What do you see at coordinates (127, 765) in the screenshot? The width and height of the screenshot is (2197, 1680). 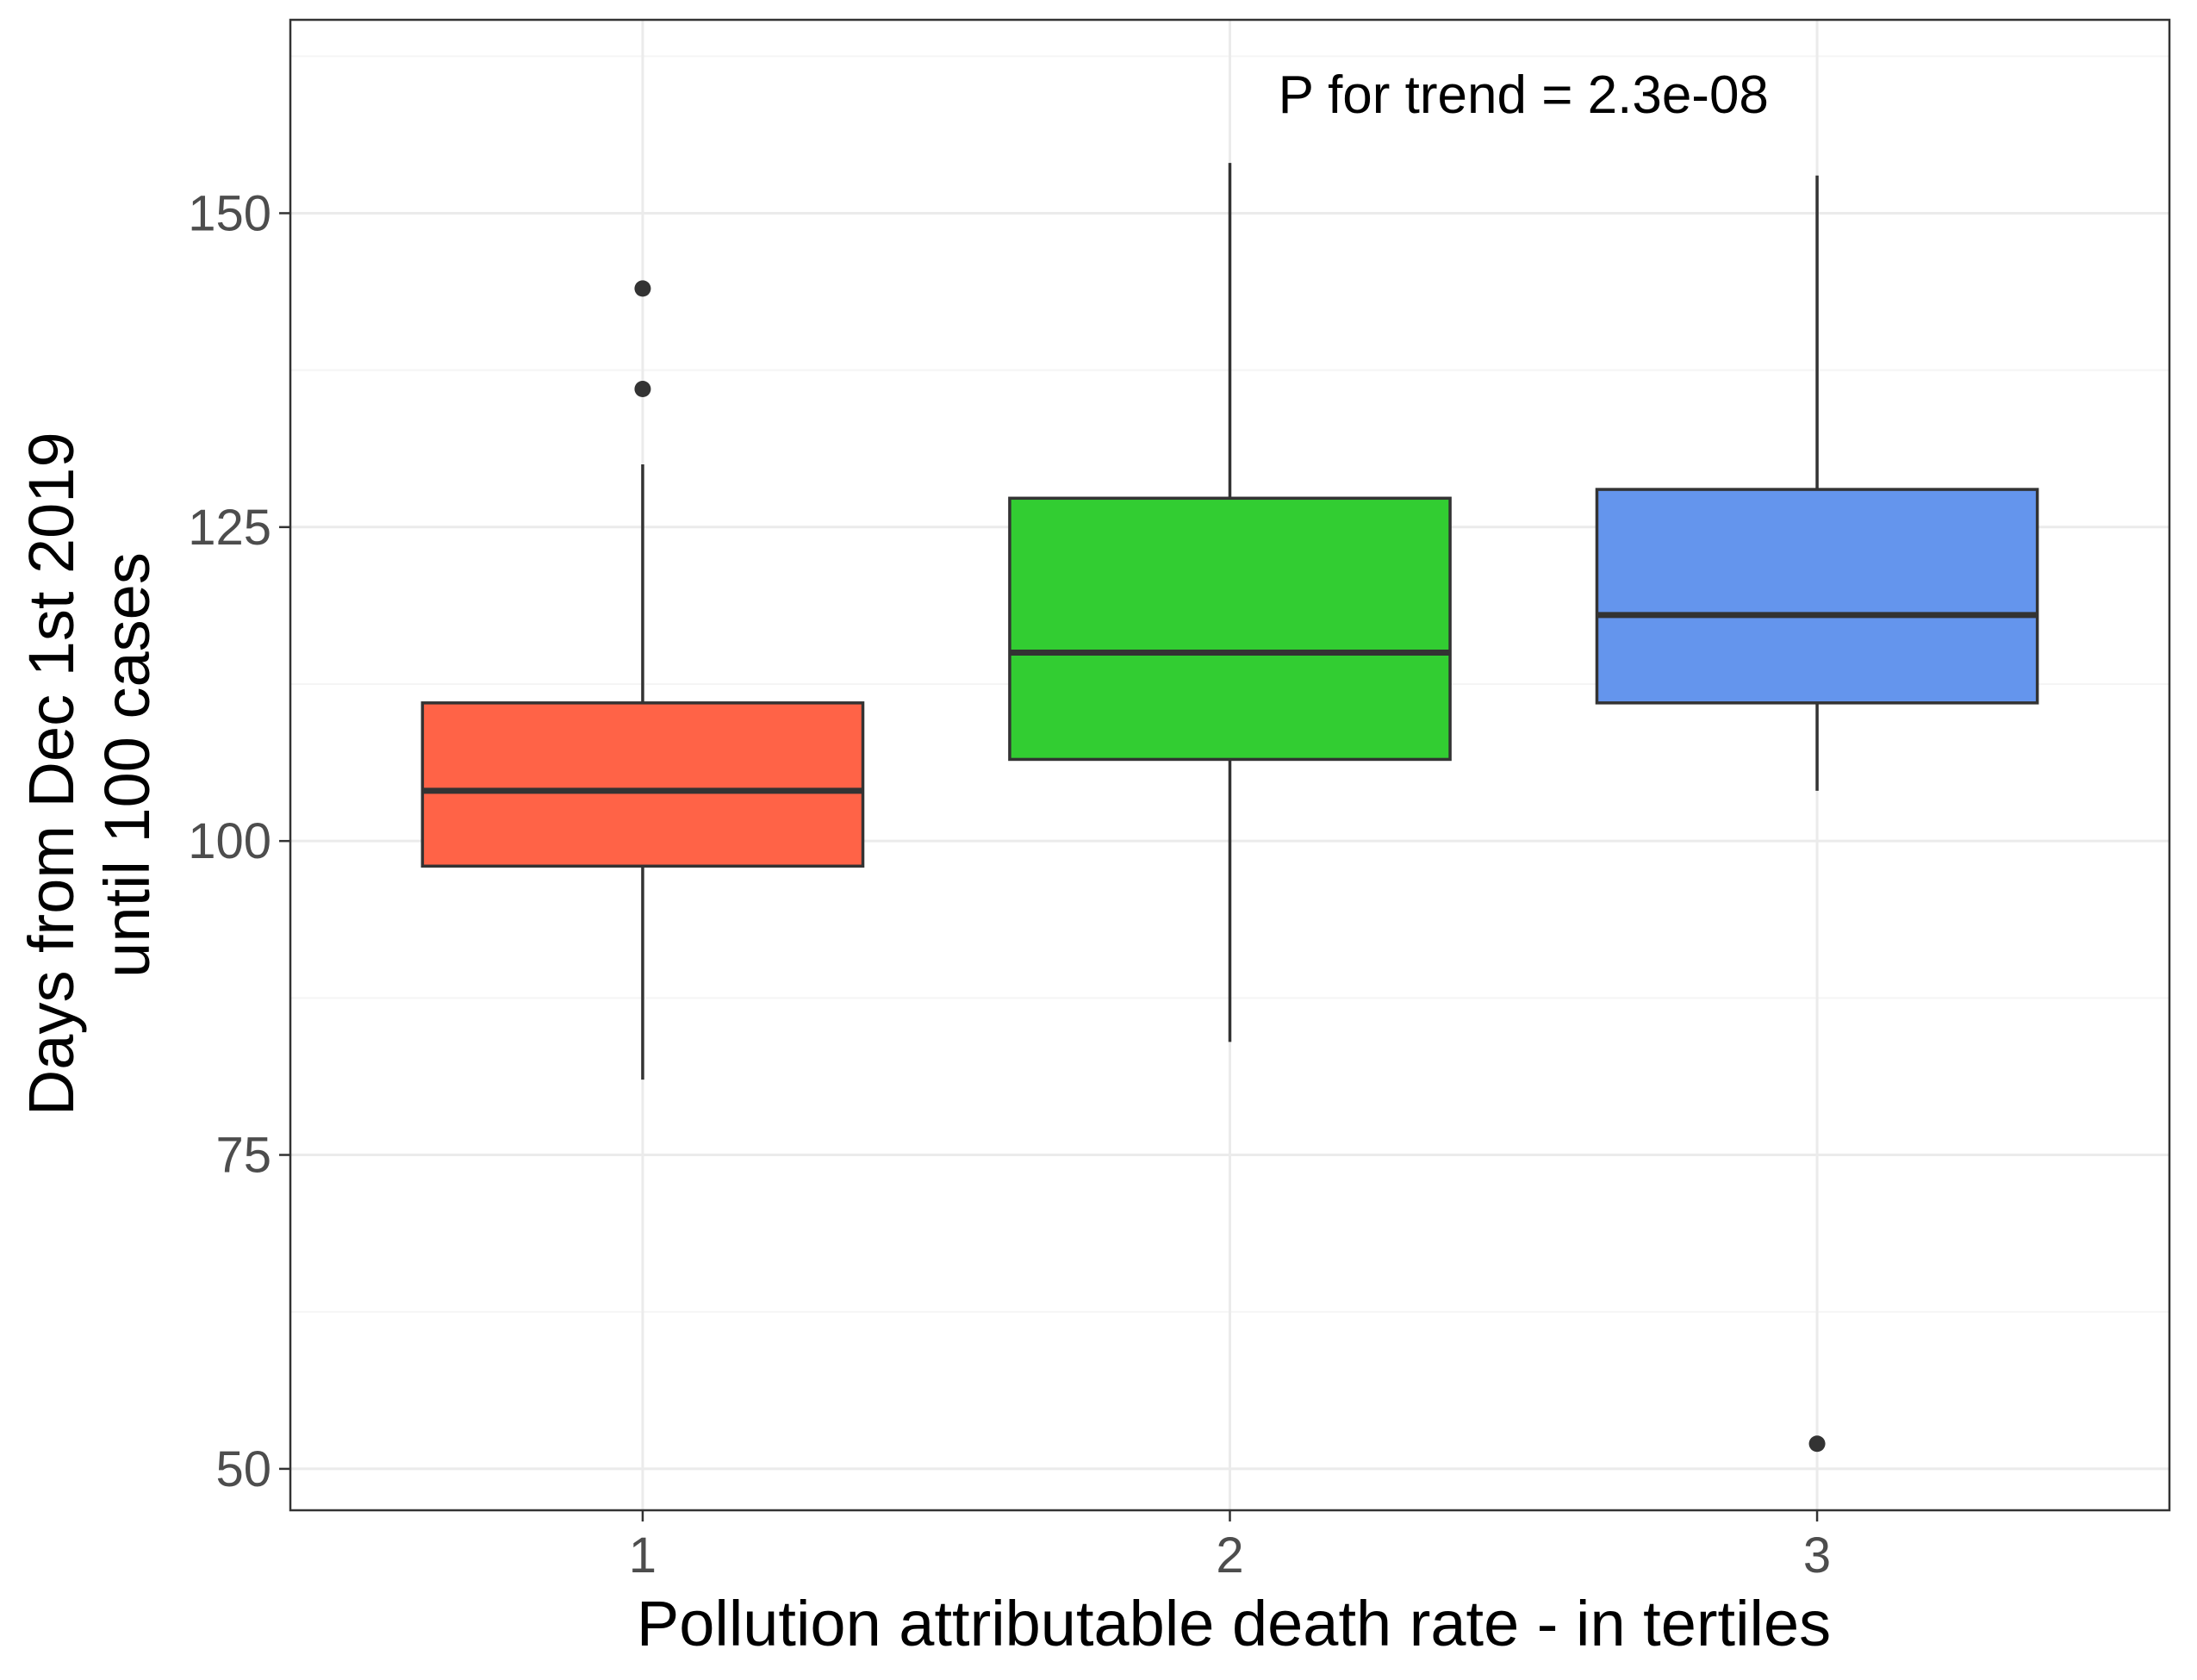 I see `y-axis-title-line-2: until 100 cases` at bounding box center [127, 765].